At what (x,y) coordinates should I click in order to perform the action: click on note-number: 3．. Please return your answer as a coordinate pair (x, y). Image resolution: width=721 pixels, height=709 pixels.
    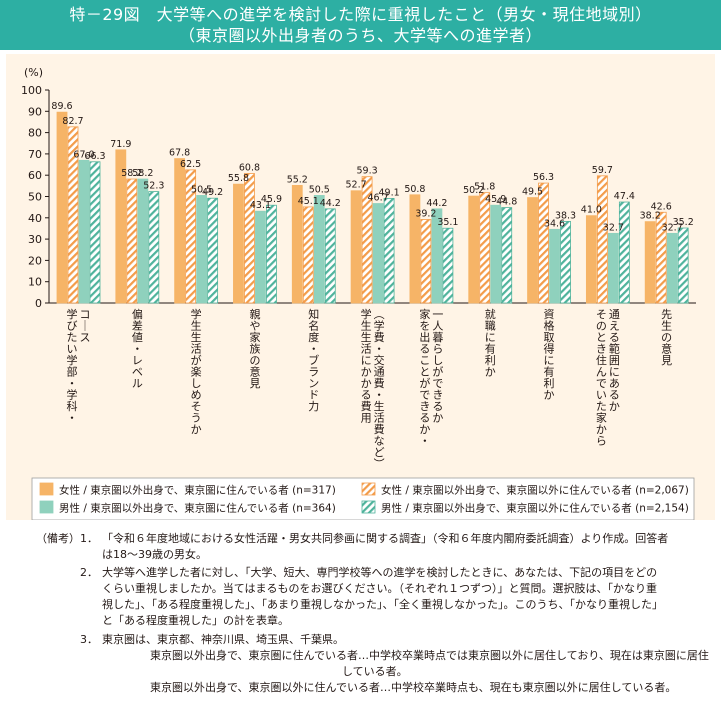
    Looking at the image, I should click on (89, 639).